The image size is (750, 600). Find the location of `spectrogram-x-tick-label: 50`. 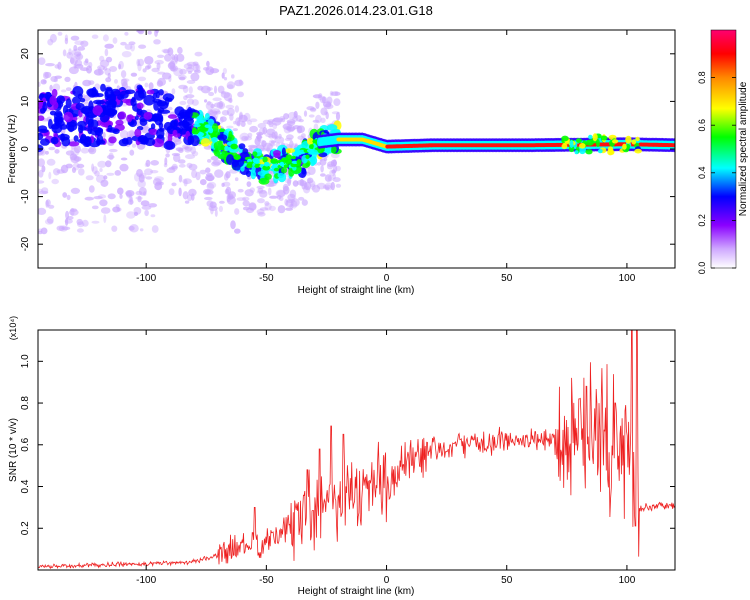

spectrogram-x-tick-label: 50 is located at coordinates (507, 278).